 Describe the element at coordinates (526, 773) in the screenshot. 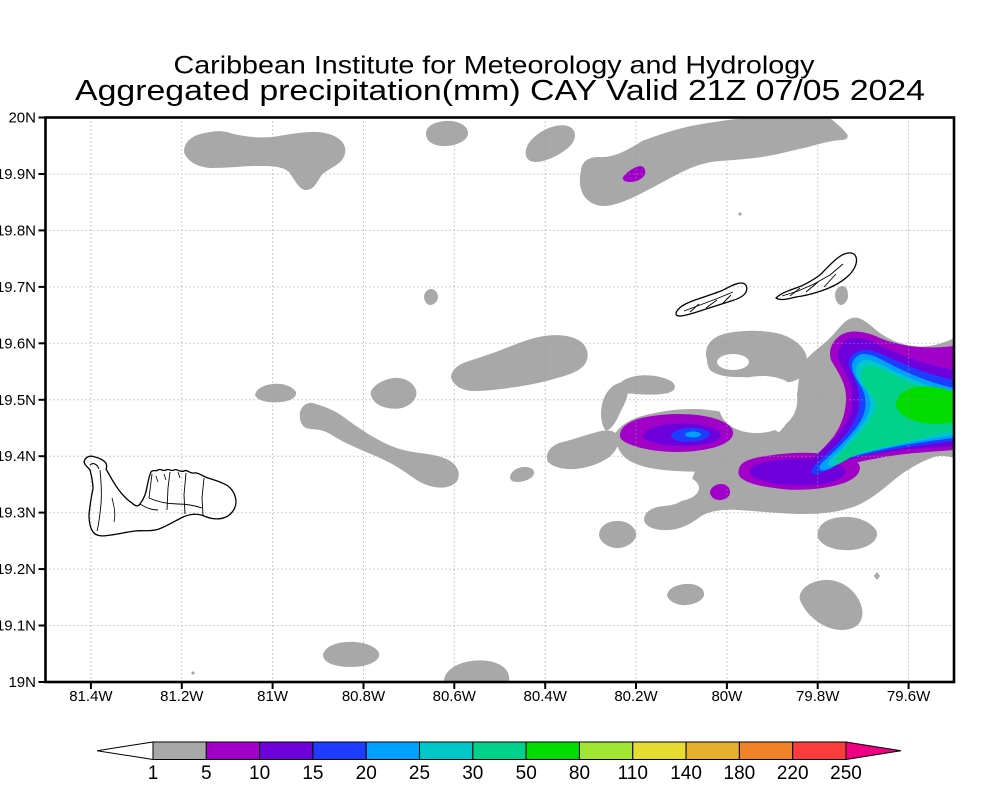

I see `svg-text: 50` at that location.